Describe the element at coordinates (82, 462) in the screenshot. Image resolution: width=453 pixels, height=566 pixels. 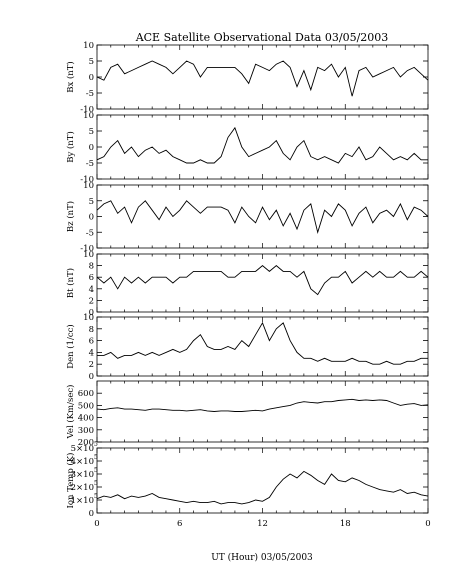
I see `y-tick-label-temp: 4×10` at that location.